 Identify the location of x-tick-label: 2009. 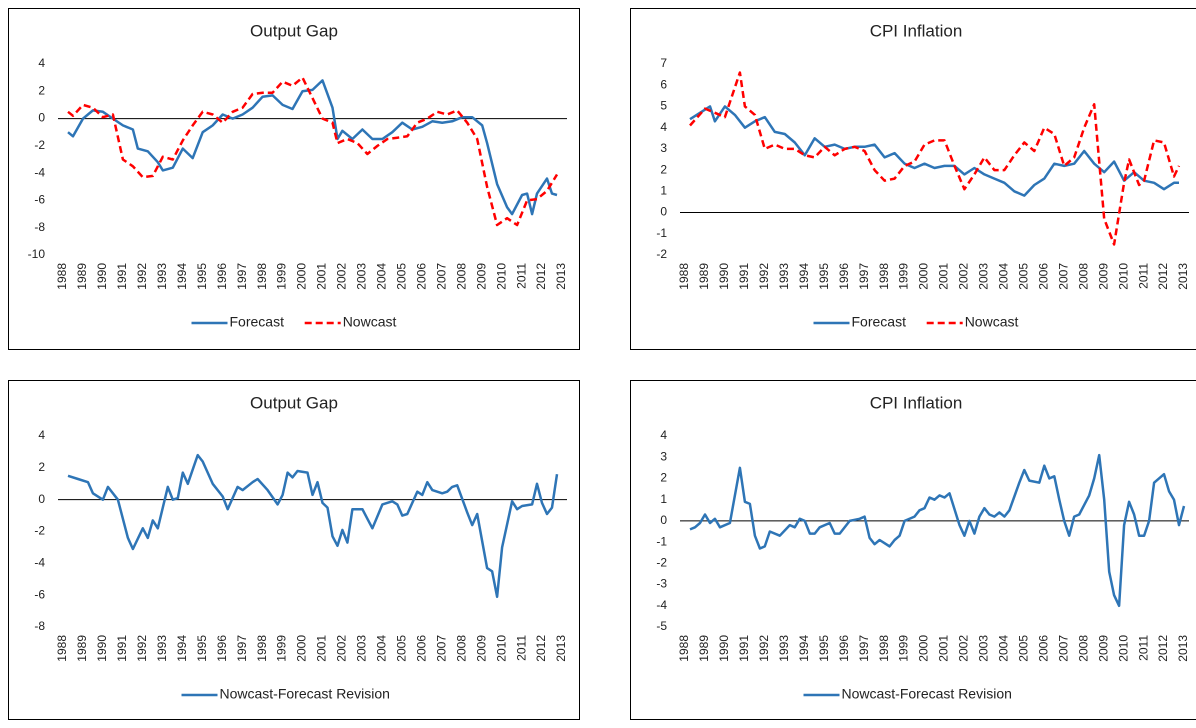
(1103, 648).